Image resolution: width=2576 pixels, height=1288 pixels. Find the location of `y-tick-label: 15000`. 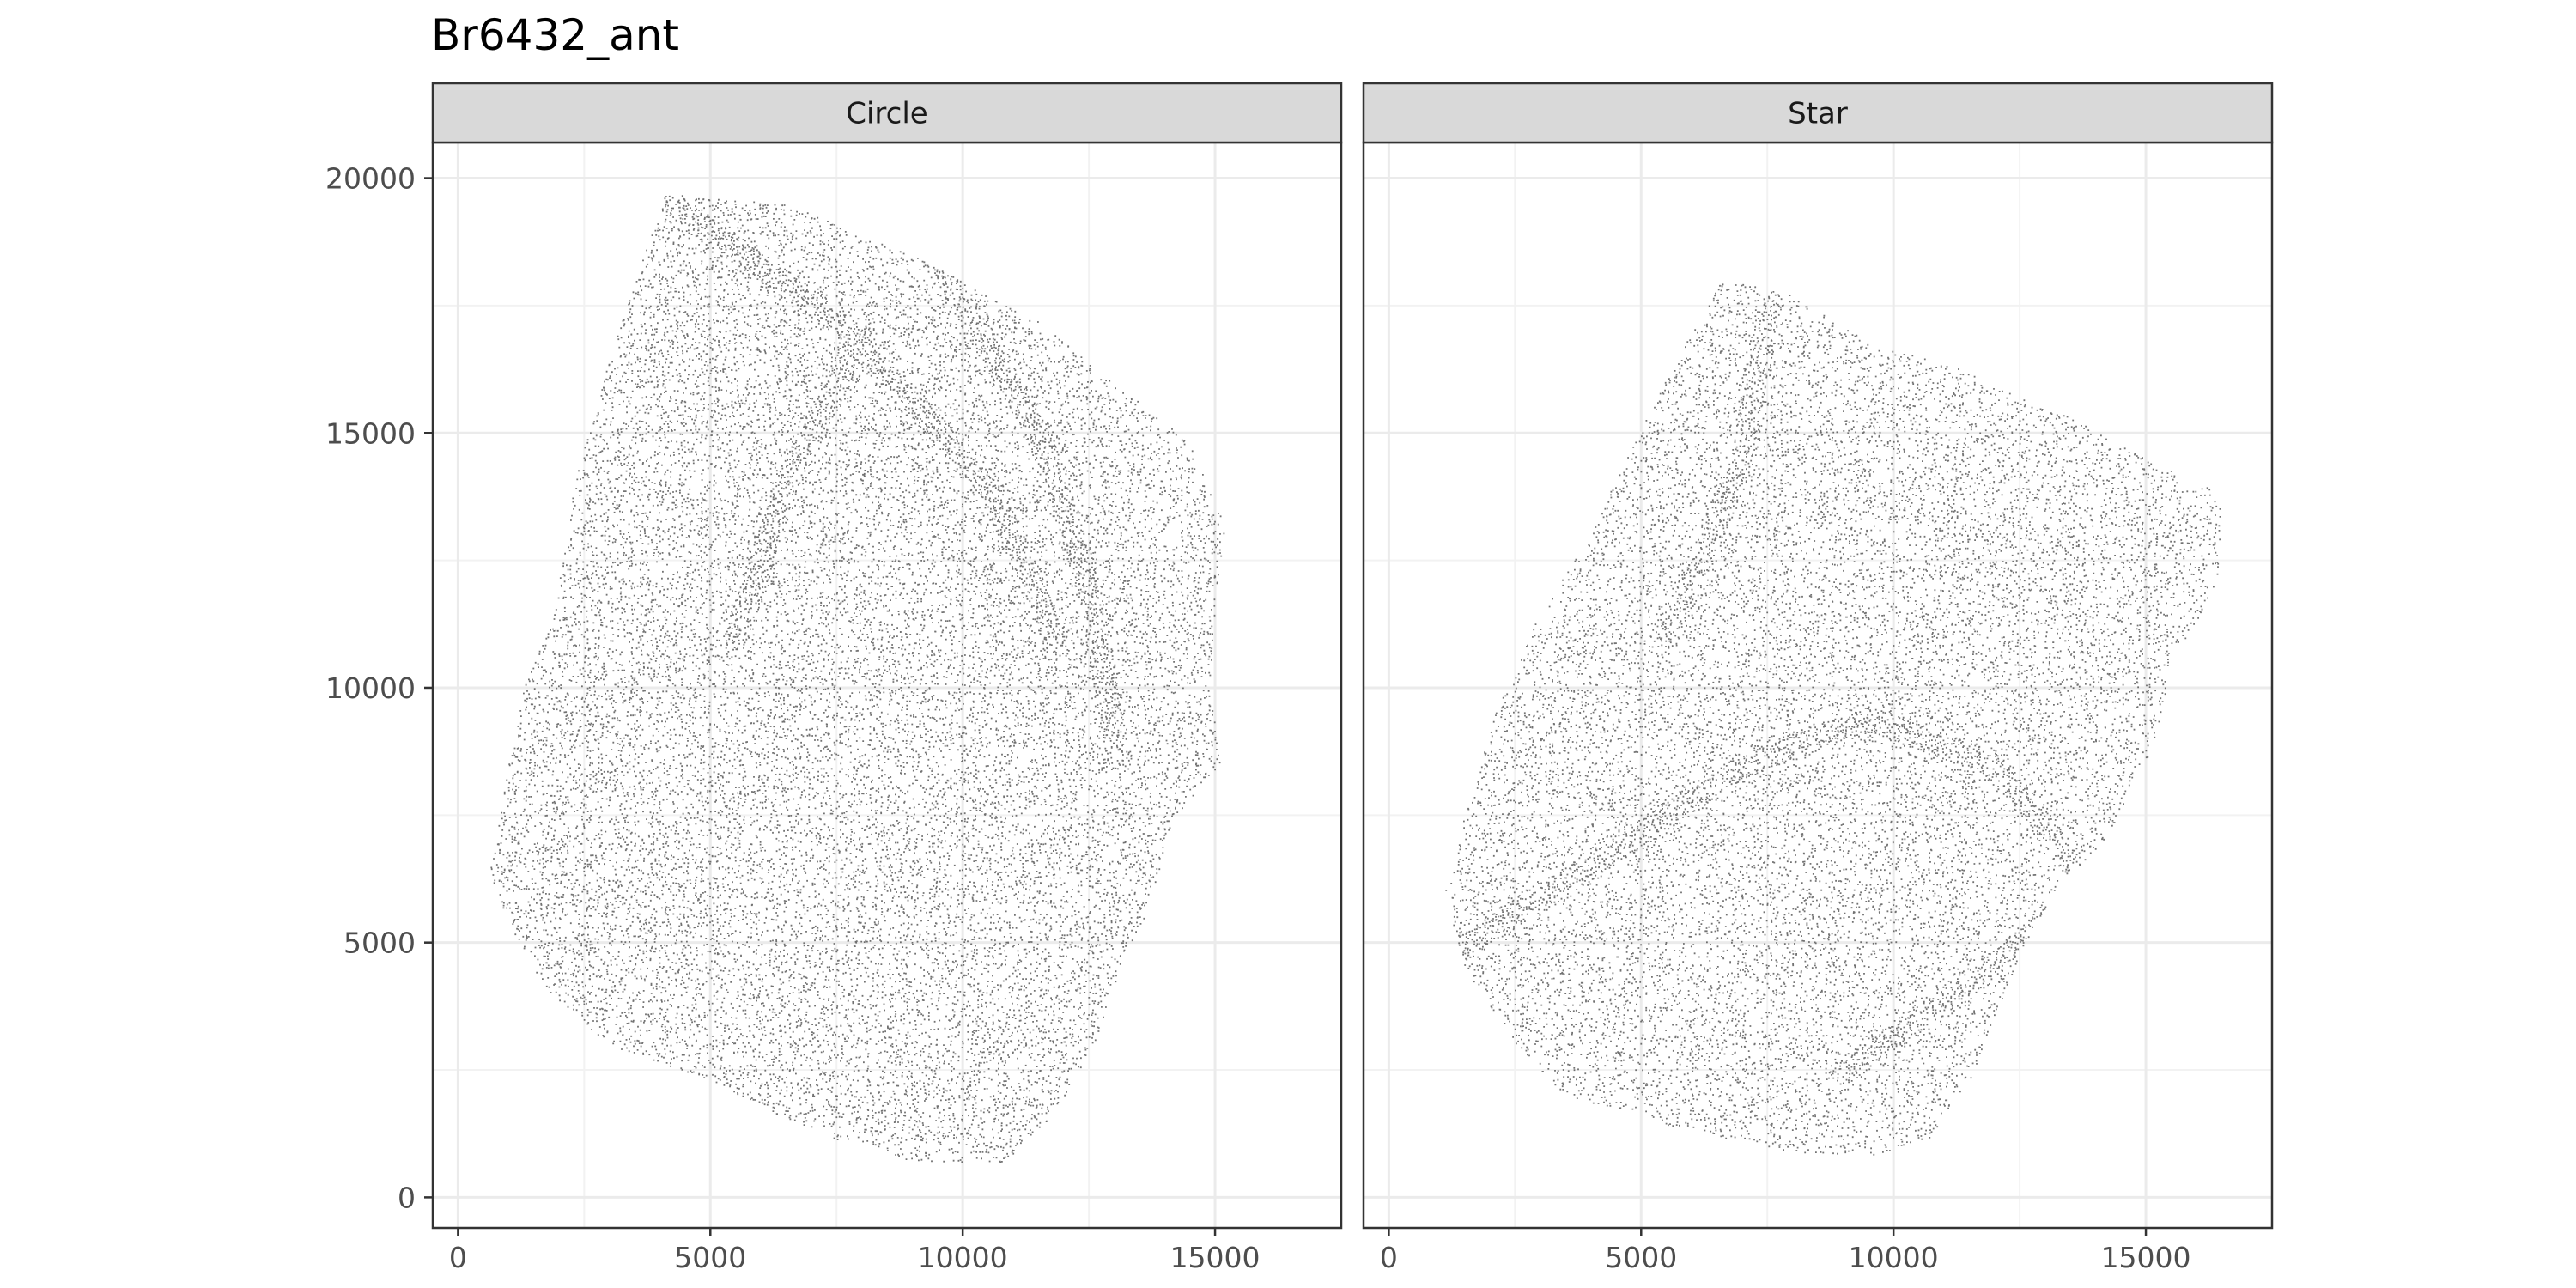

y-tick-label: 15000 is located at coordinates (370, 433).